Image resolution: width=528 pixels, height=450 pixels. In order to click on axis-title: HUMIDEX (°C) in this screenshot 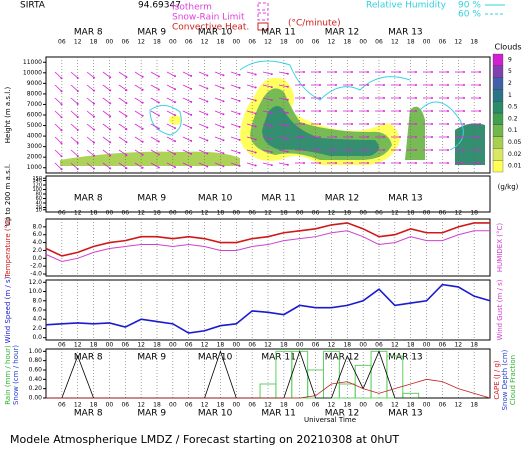, I will do `click(500, 247)`.